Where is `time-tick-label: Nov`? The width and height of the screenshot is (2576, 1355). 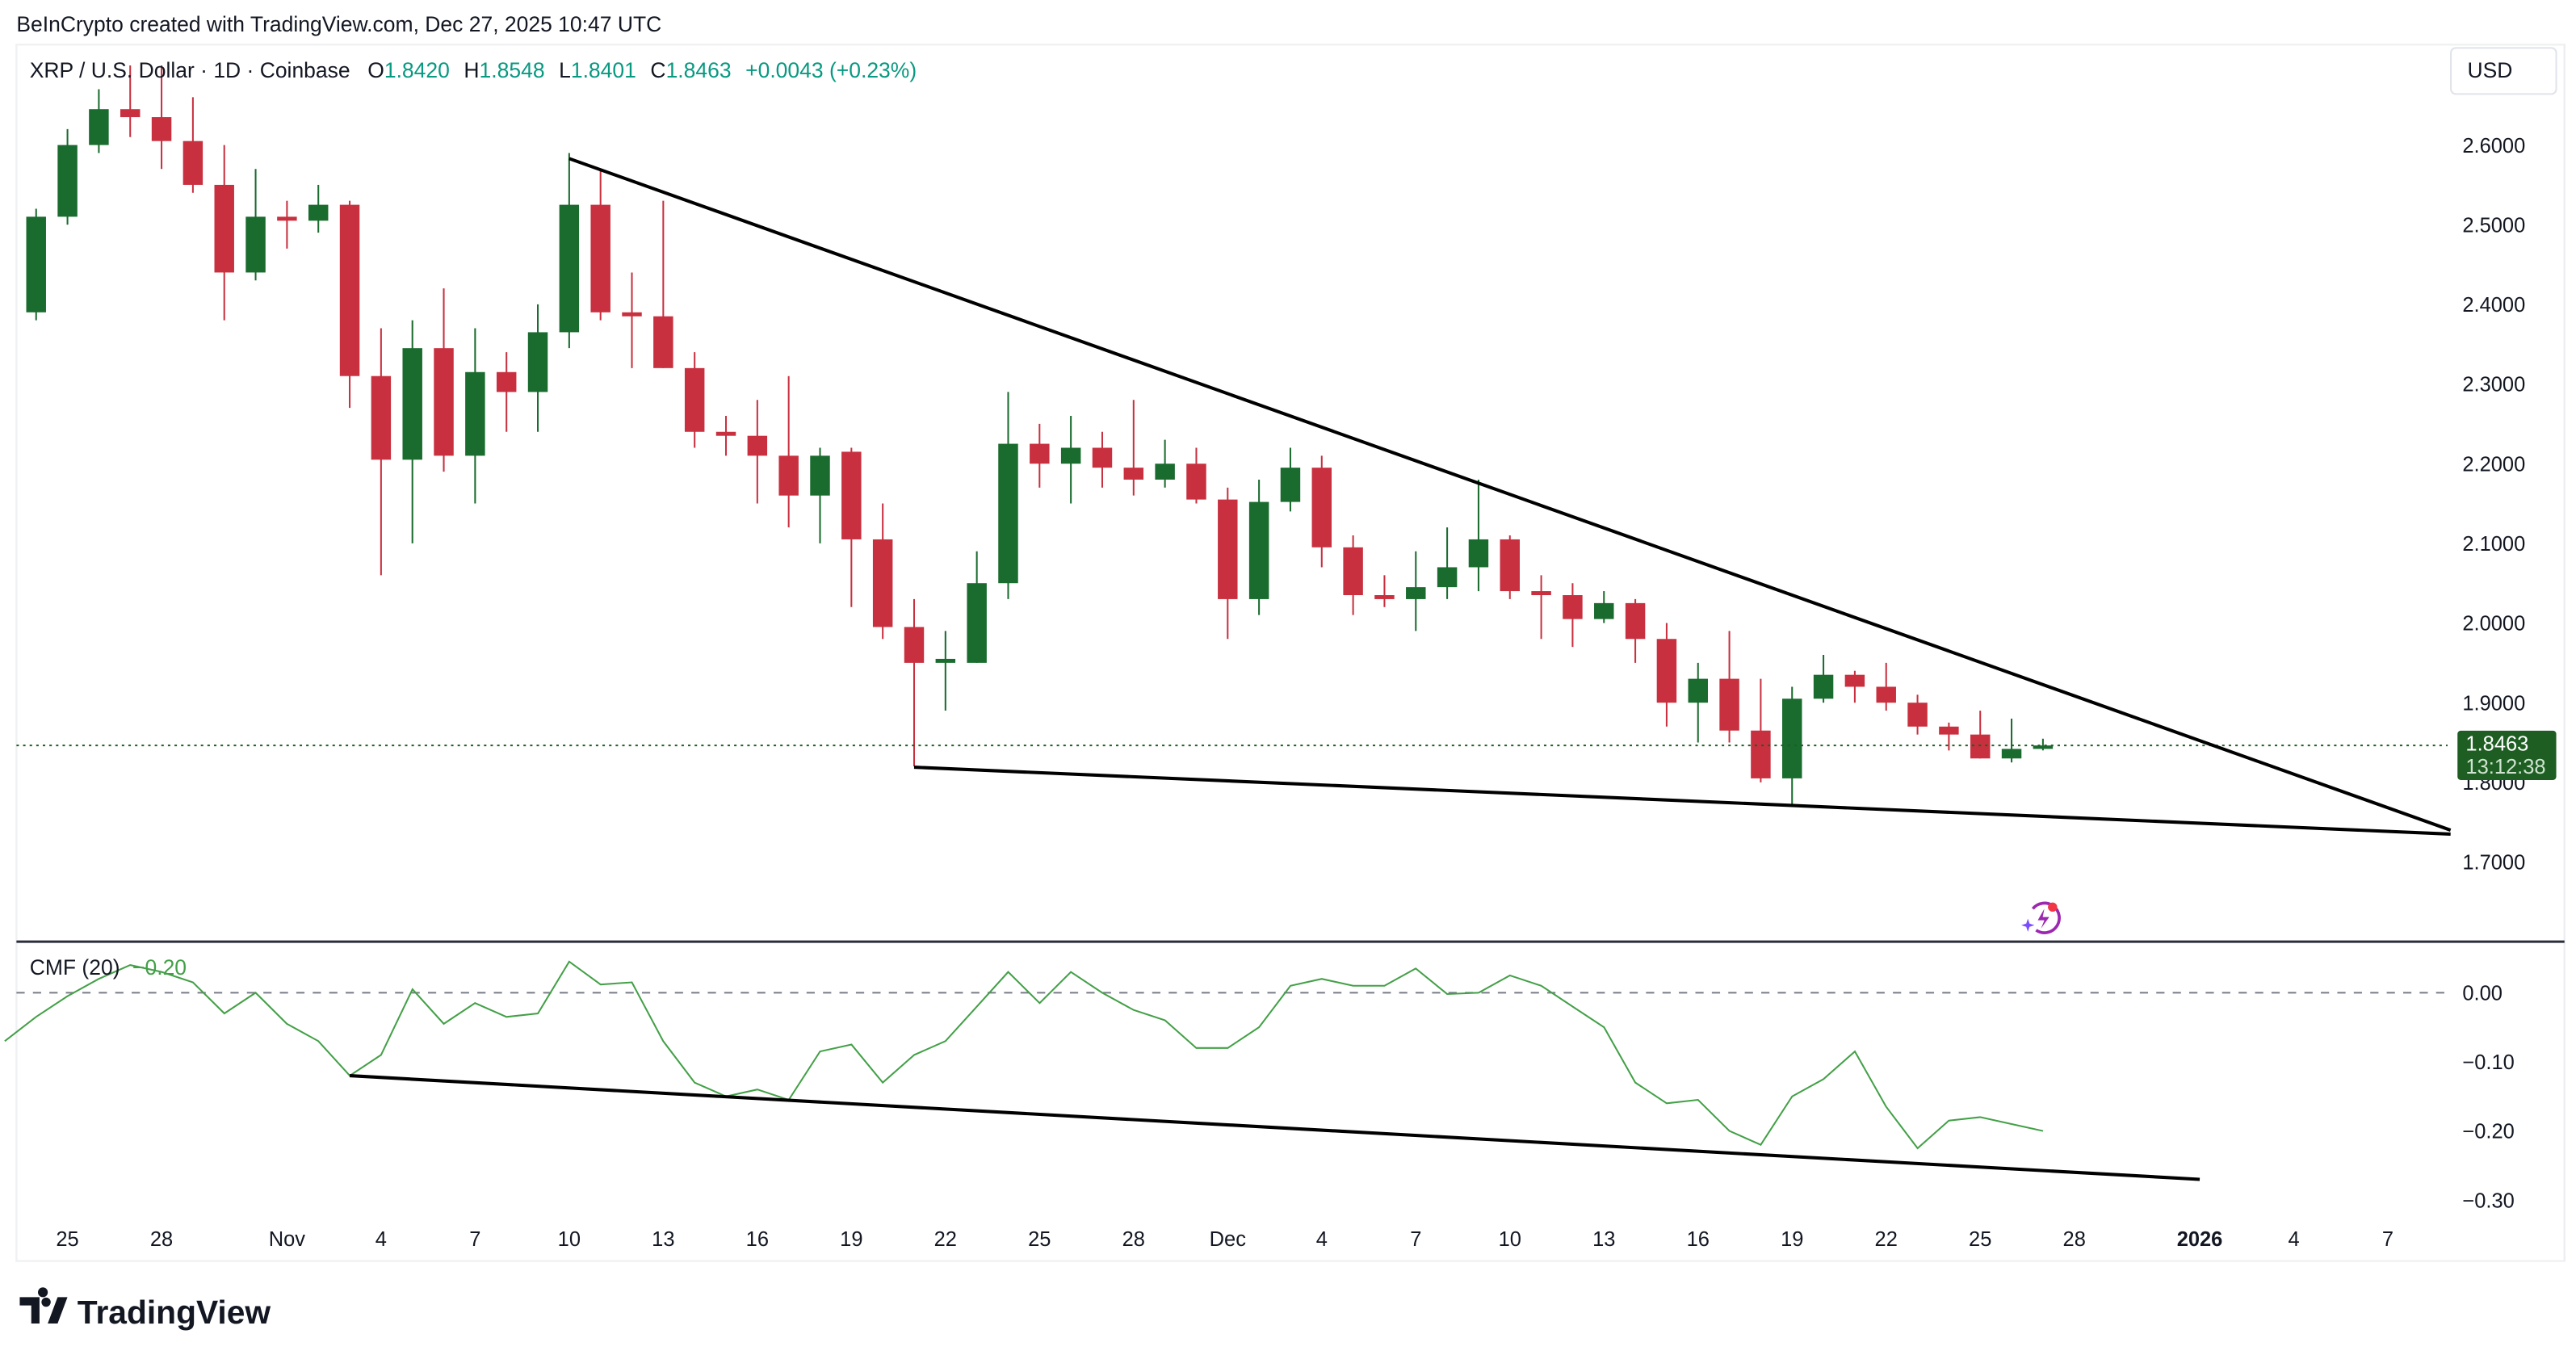 time-tick-label: Nov is located at coordinates (287, 1239).